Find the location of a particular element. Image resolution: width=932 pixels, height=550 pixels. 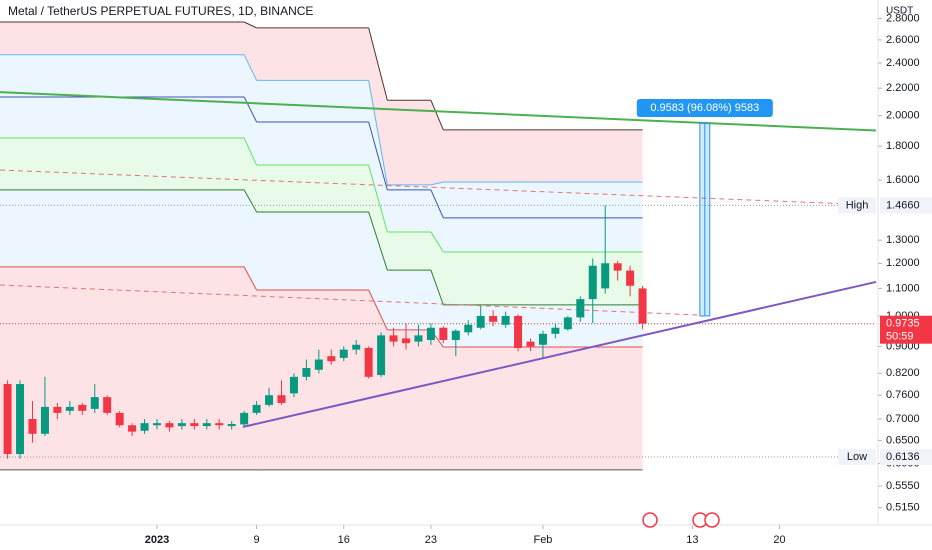

marker-name: Low is located at coordinates (857, 457).